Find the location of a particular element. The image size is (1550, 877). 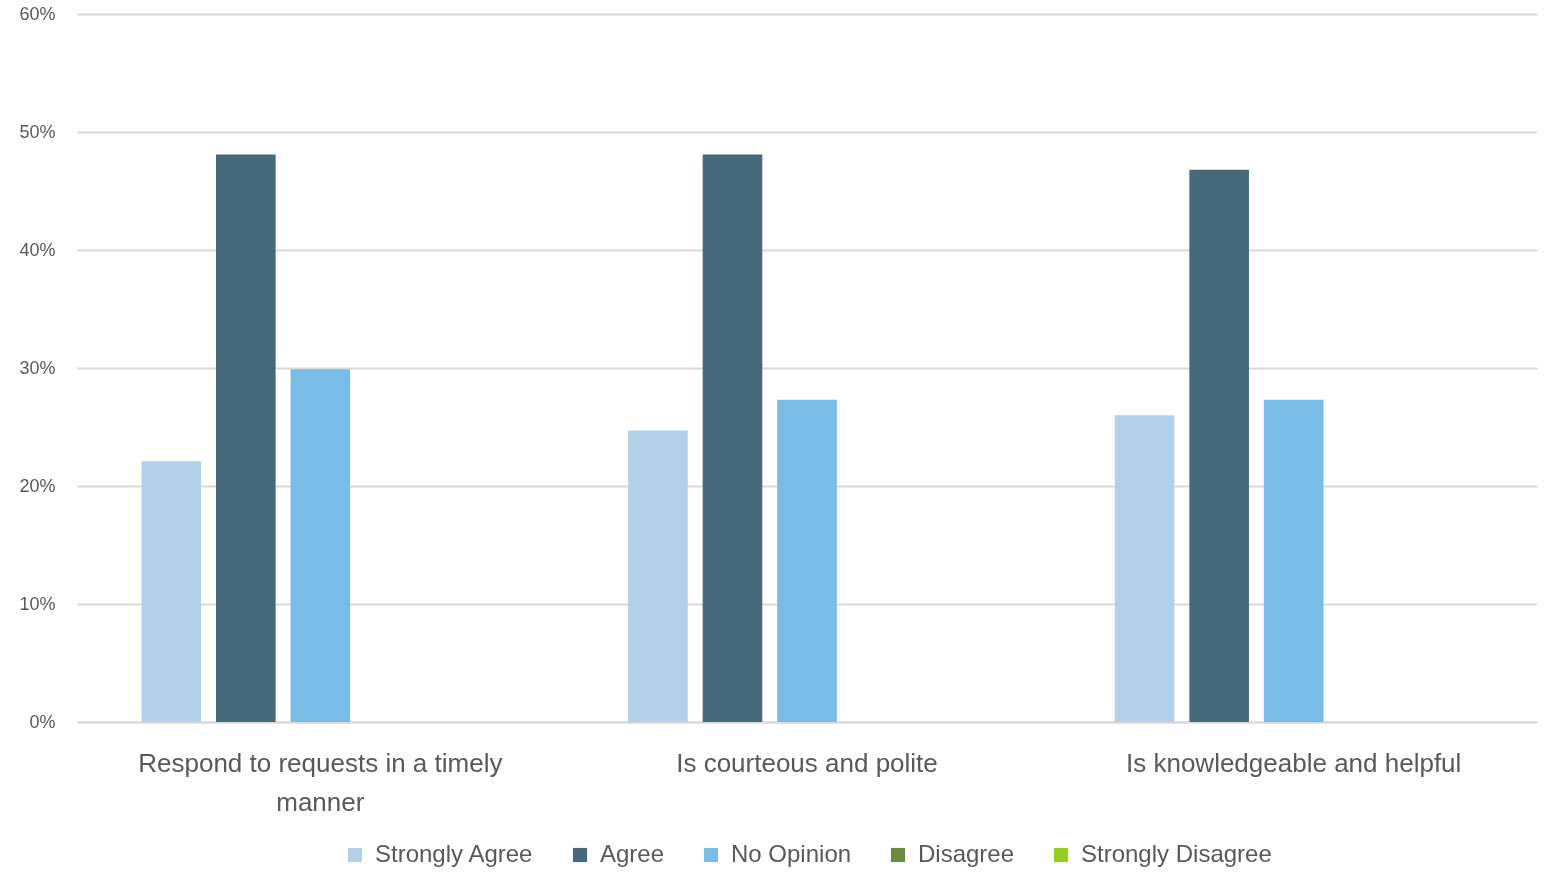

y-tick-label: 20% is located at coordinates (37, 485).